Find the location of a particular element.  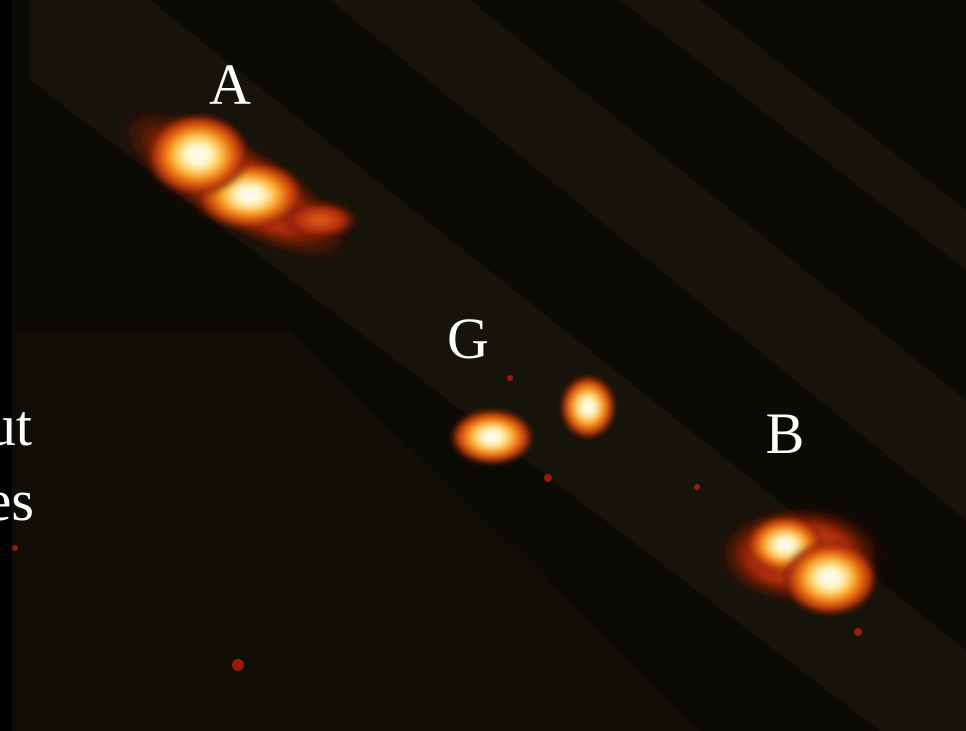

lens-galaxy-g is located at coordinates (533, 420).